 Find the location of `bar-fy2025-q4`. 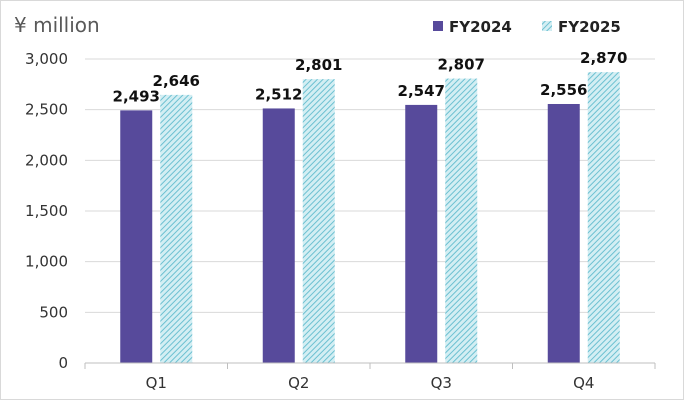

bar-fy2025-q4 is located at coordinates (603, 217).